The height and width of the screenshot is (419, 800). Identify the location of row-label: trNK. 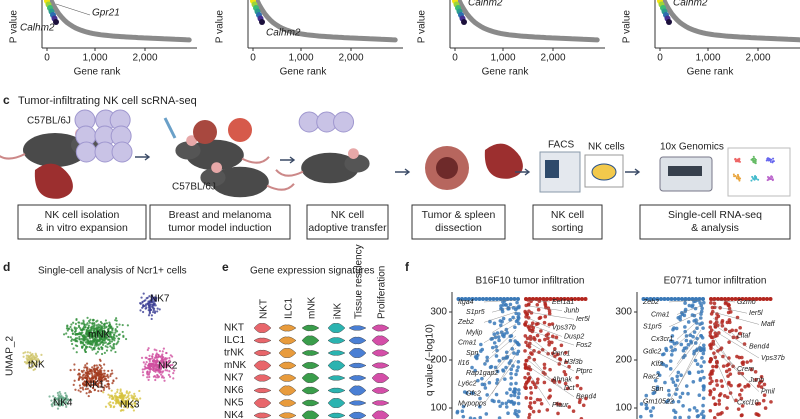
(234, 353).